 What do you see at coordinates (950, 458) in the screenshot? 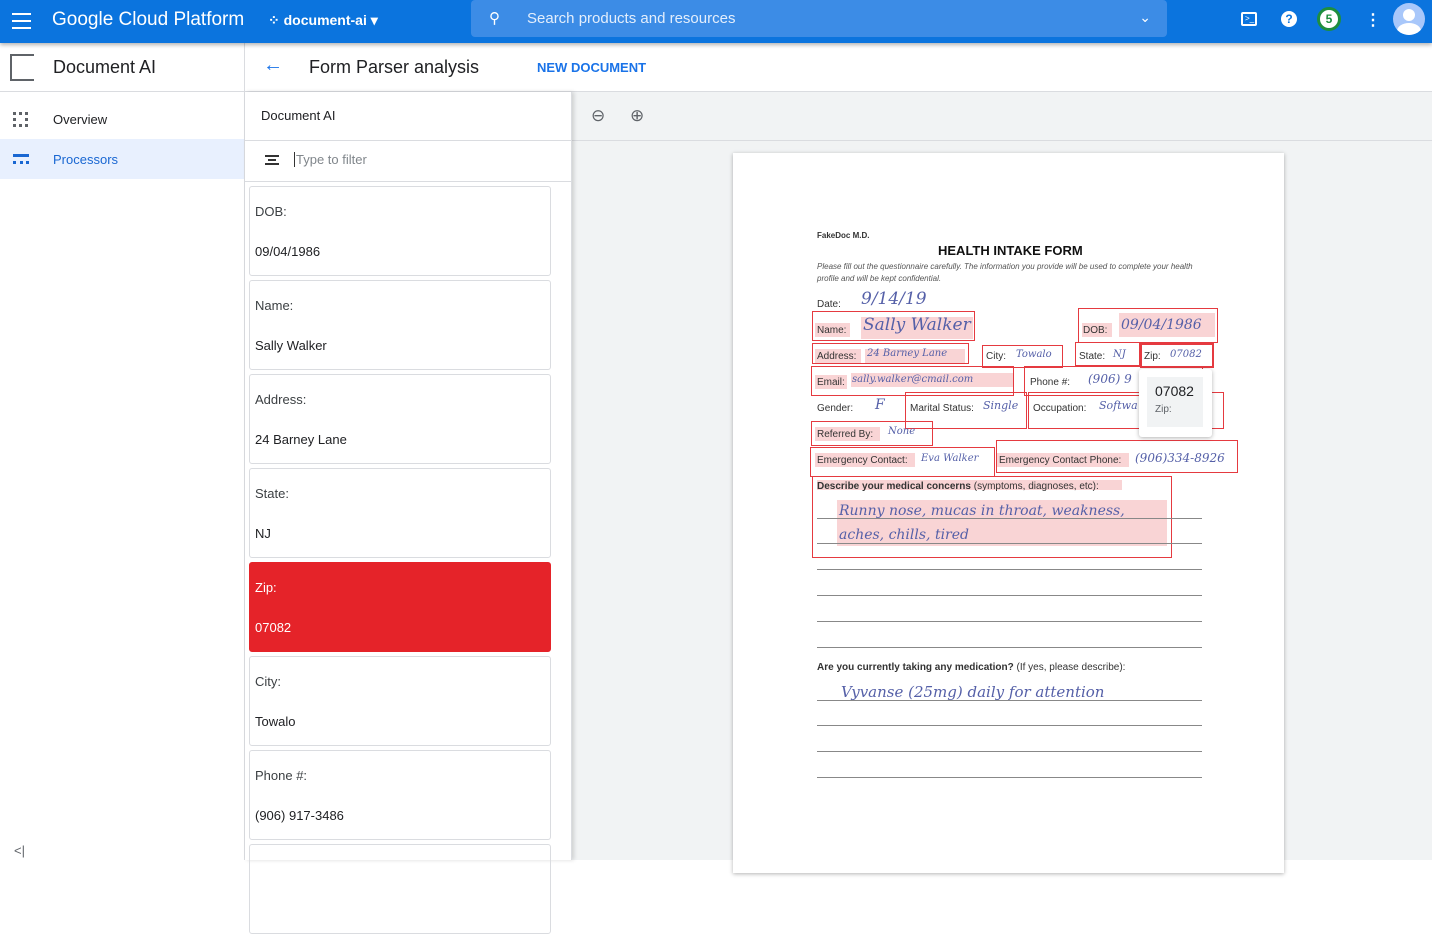
I see `emergency-value: Eva Walker` at bounding box center [950, 458].